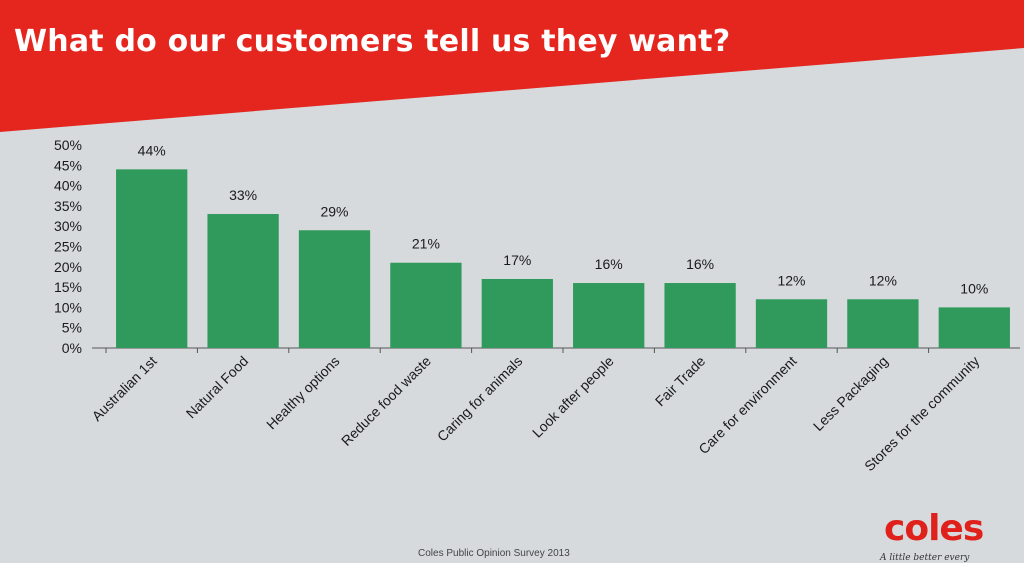  I want to click on data-label: 17%, so click(517, 260).